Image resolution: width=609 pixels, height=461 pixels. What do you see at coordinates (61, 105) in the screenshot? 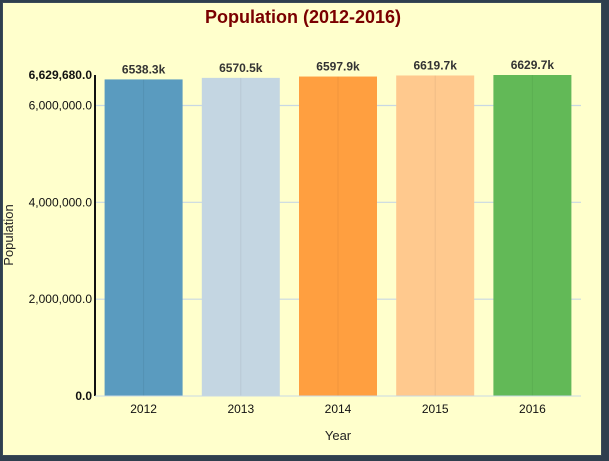
I see `y-tick-label: 6,000,000.0` at bounding box center [61, 105].